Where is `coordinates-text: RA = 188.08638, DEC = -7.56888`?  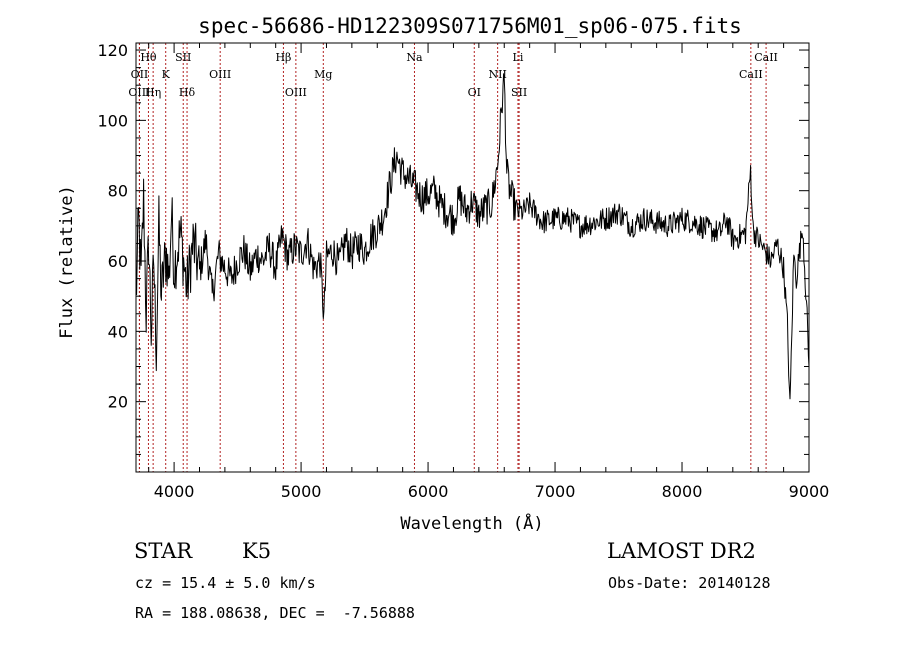
coordinates-text: RA = 188.08638, DEC = -7.56888 is located at coordinates (275, 613).